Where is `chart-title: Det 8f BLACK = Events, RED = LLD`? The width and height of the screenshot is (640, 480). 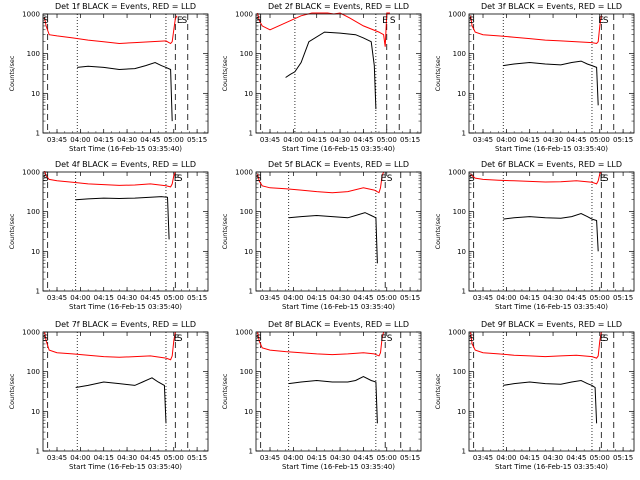 chart-title: Det 8f BLACK = Events, RED = LLD is located at coordinates (338, 324).